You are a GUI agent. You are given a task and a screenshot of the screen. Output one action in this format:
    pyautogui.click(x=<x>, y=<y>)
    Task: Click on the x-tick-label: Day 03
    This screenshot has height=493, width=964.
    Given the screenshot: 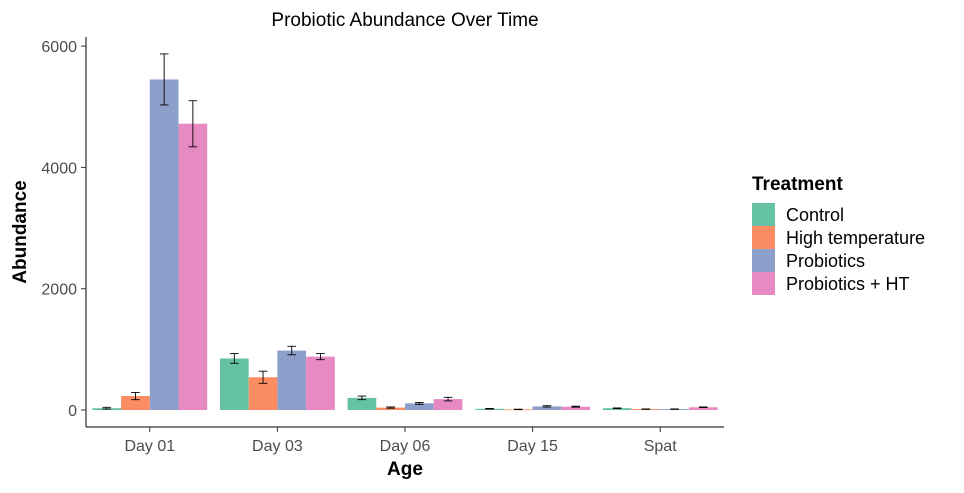 What is the action you would take?
    pyautogui.click(x=277, y=446)
    